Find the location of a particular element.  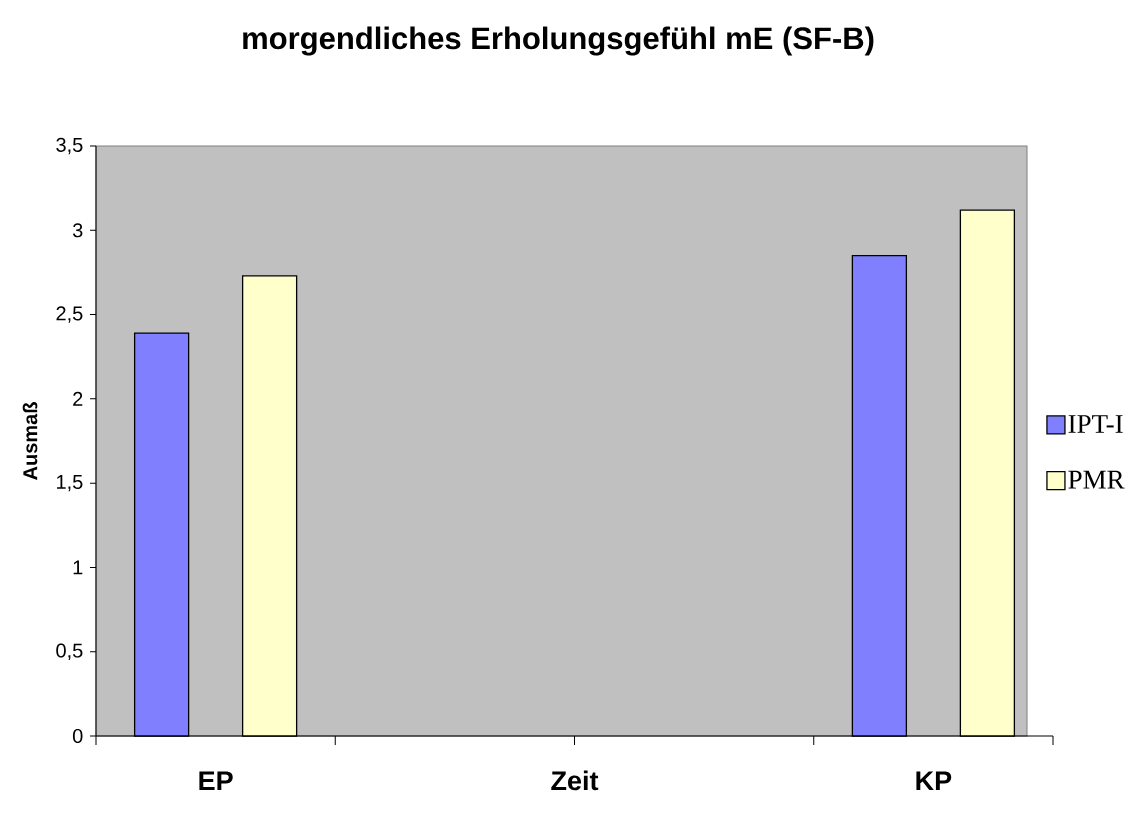

y-tick-label: 3,5 is located at coordinates (69, 146).